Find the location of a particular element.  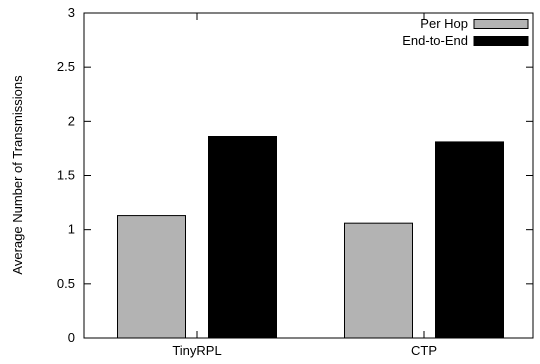

y-tick-label: 1 is located at coordinates (71, 229).